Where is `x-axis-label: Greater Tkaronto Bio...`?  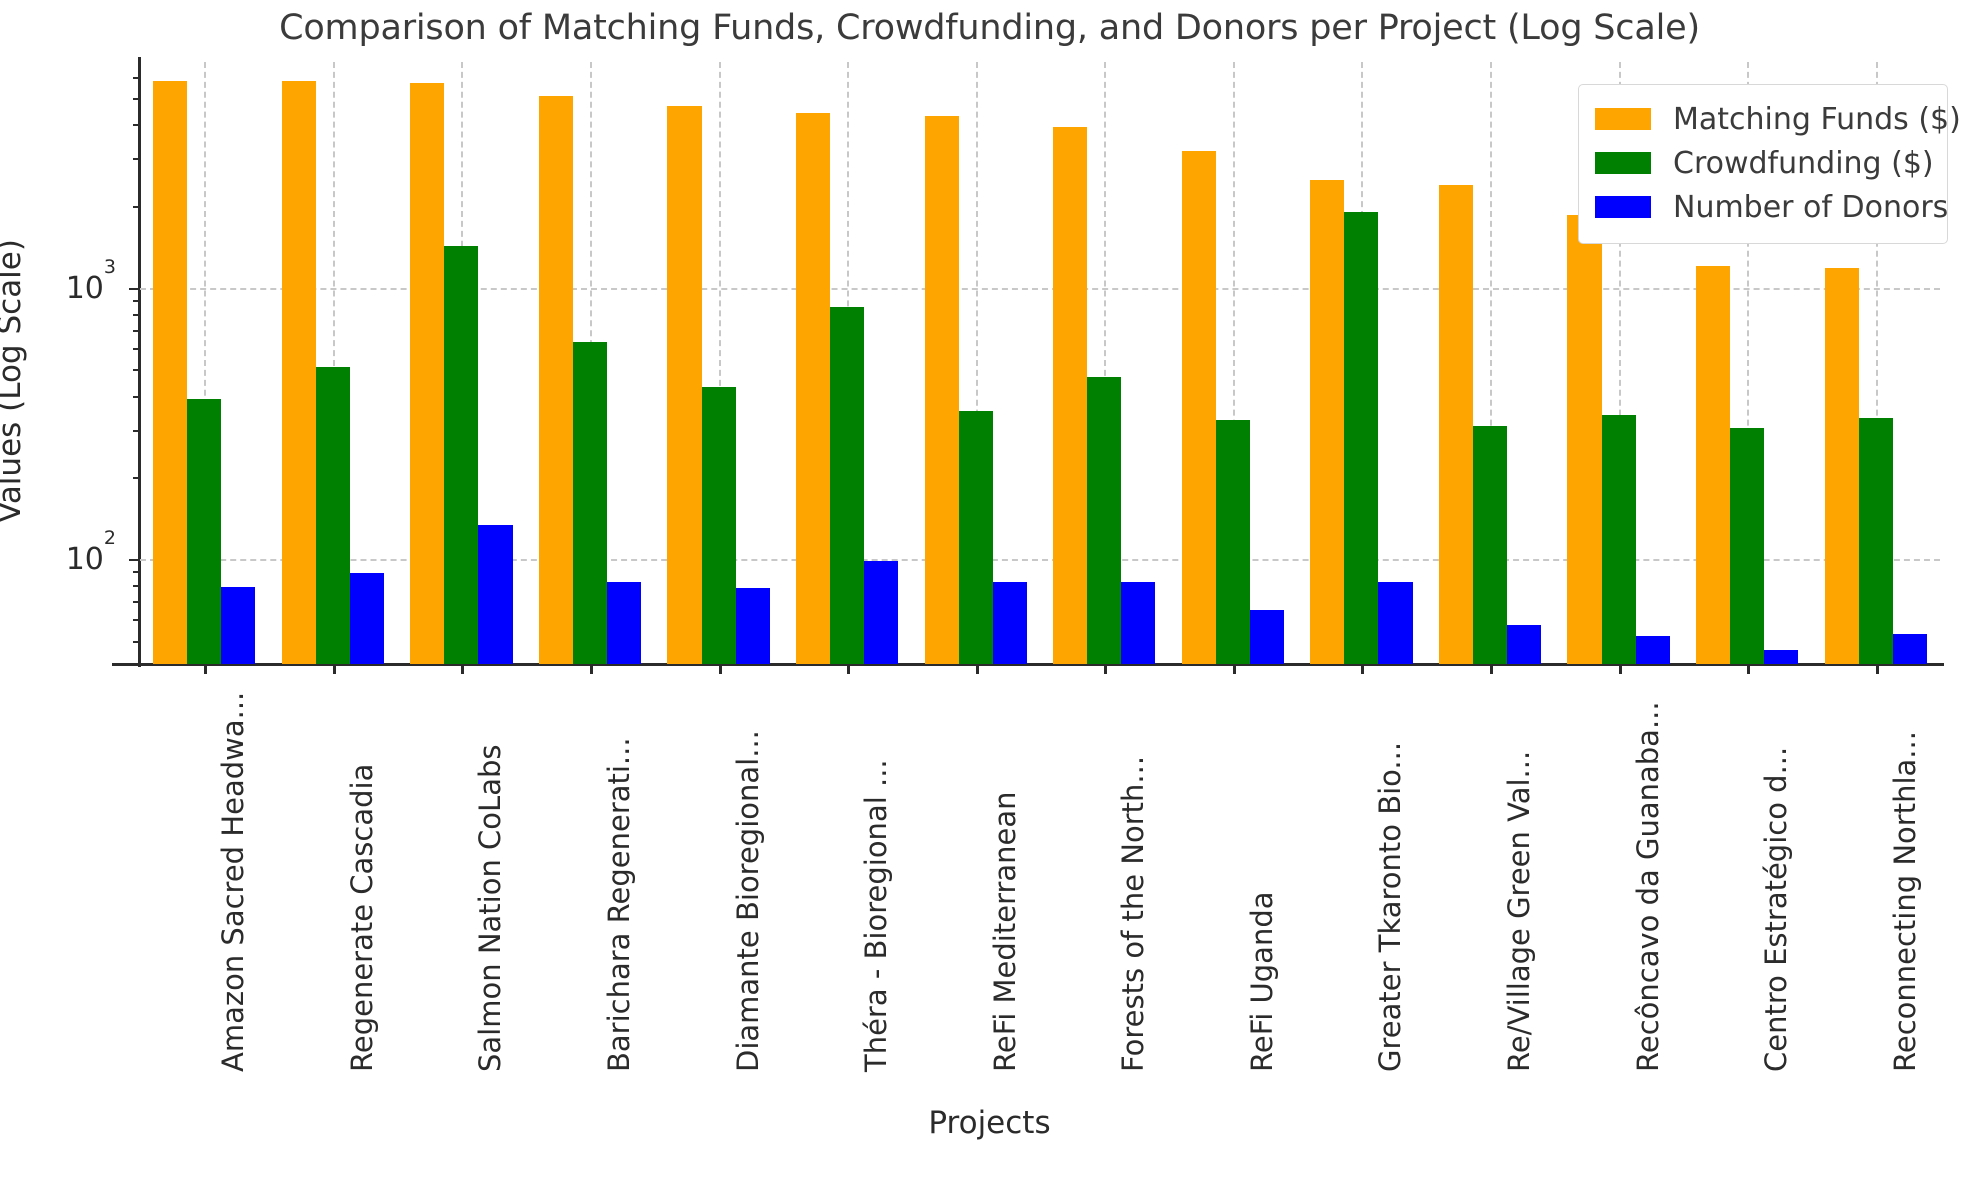
x-axis-label: Greater Tkaronto Bio... is located at coordinates (1390, 906).